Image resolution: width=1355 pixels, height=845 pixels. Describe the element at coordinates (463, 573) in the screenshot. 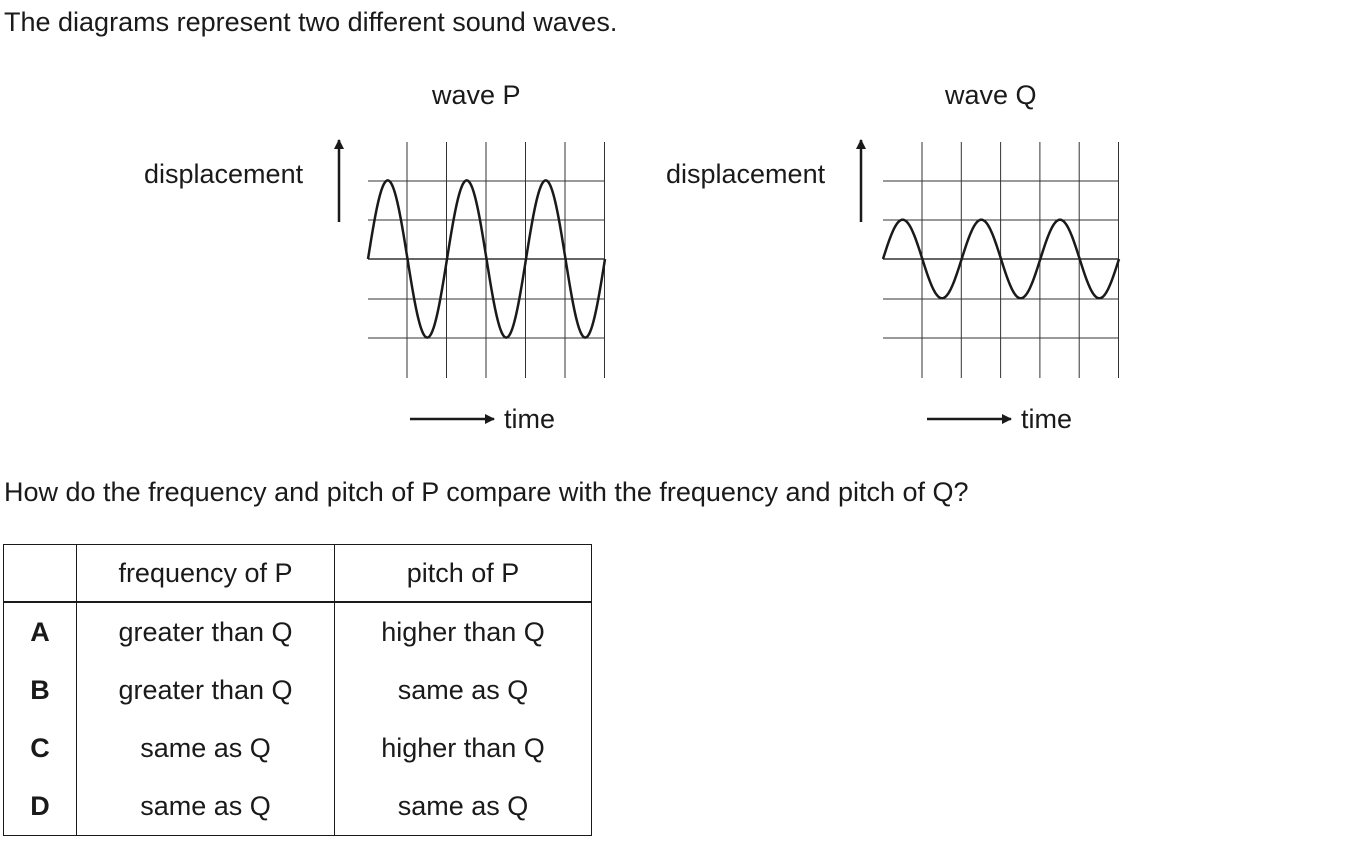

I see `header-pitch: pitch of P` at that location.